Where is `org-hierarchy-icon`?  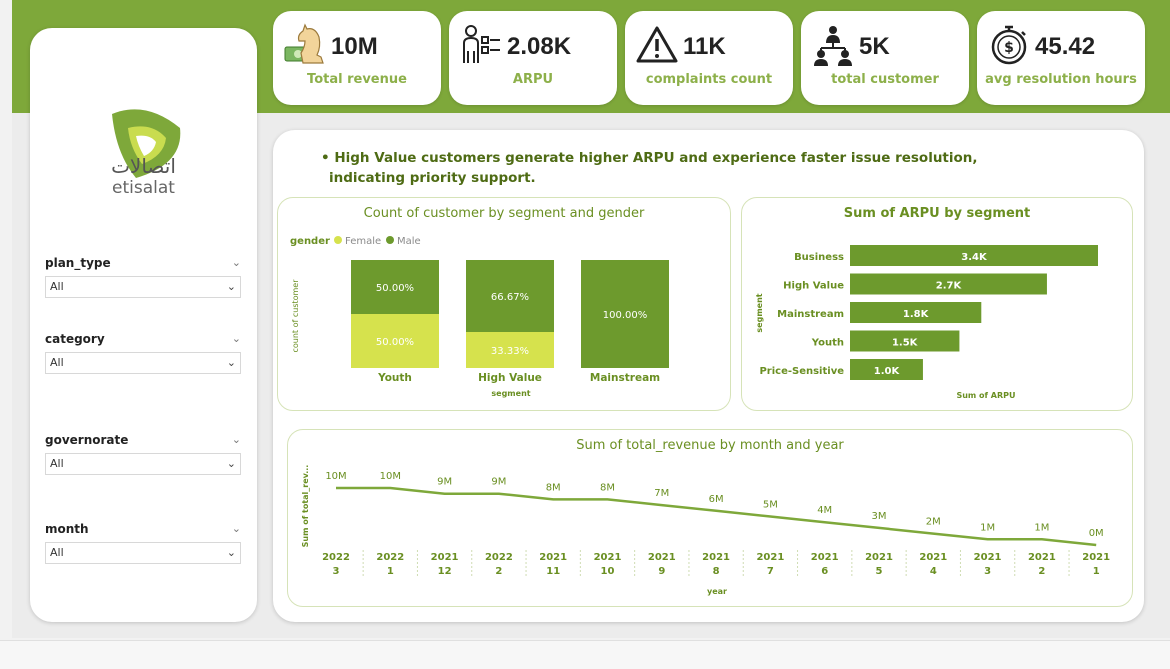 org-hierarchy-icon is located at coordinates (833, 46).